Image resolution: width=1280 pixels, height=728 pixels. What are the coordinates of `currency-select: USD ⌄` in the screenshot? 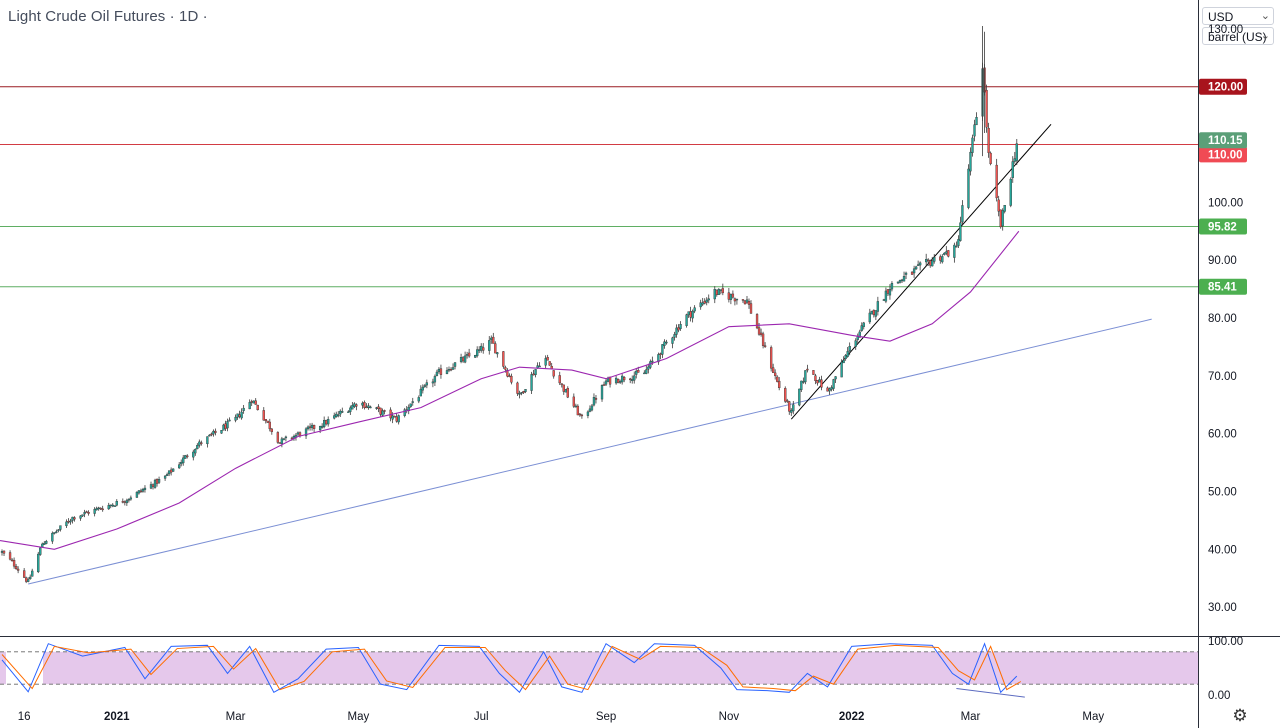 It's located at (1238, 16).